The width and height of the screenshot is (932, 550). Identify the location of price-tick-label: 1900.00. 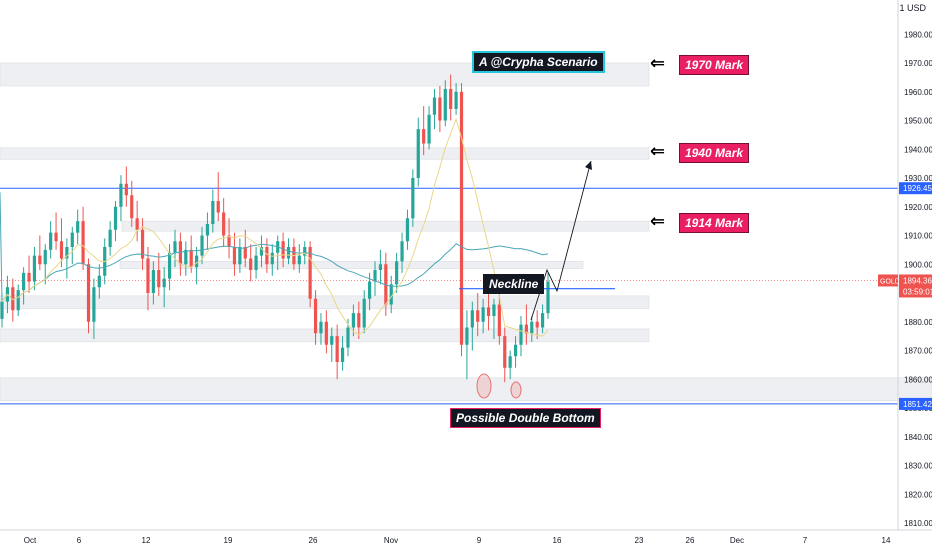
(918, 264).